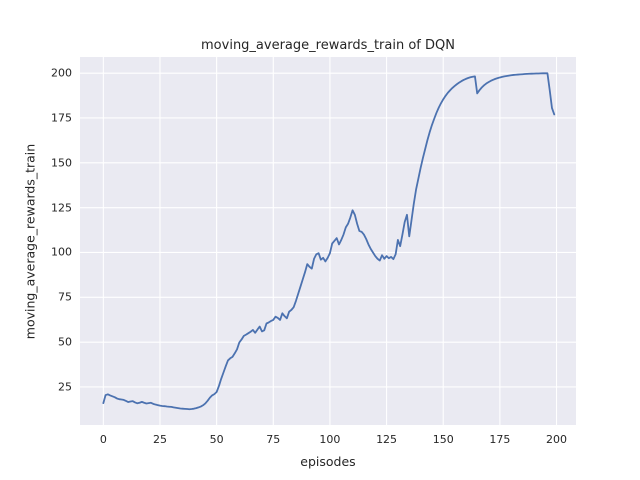 The image size is (640, 480). I want to click on x-tick-label: 200, so click(556, 439).